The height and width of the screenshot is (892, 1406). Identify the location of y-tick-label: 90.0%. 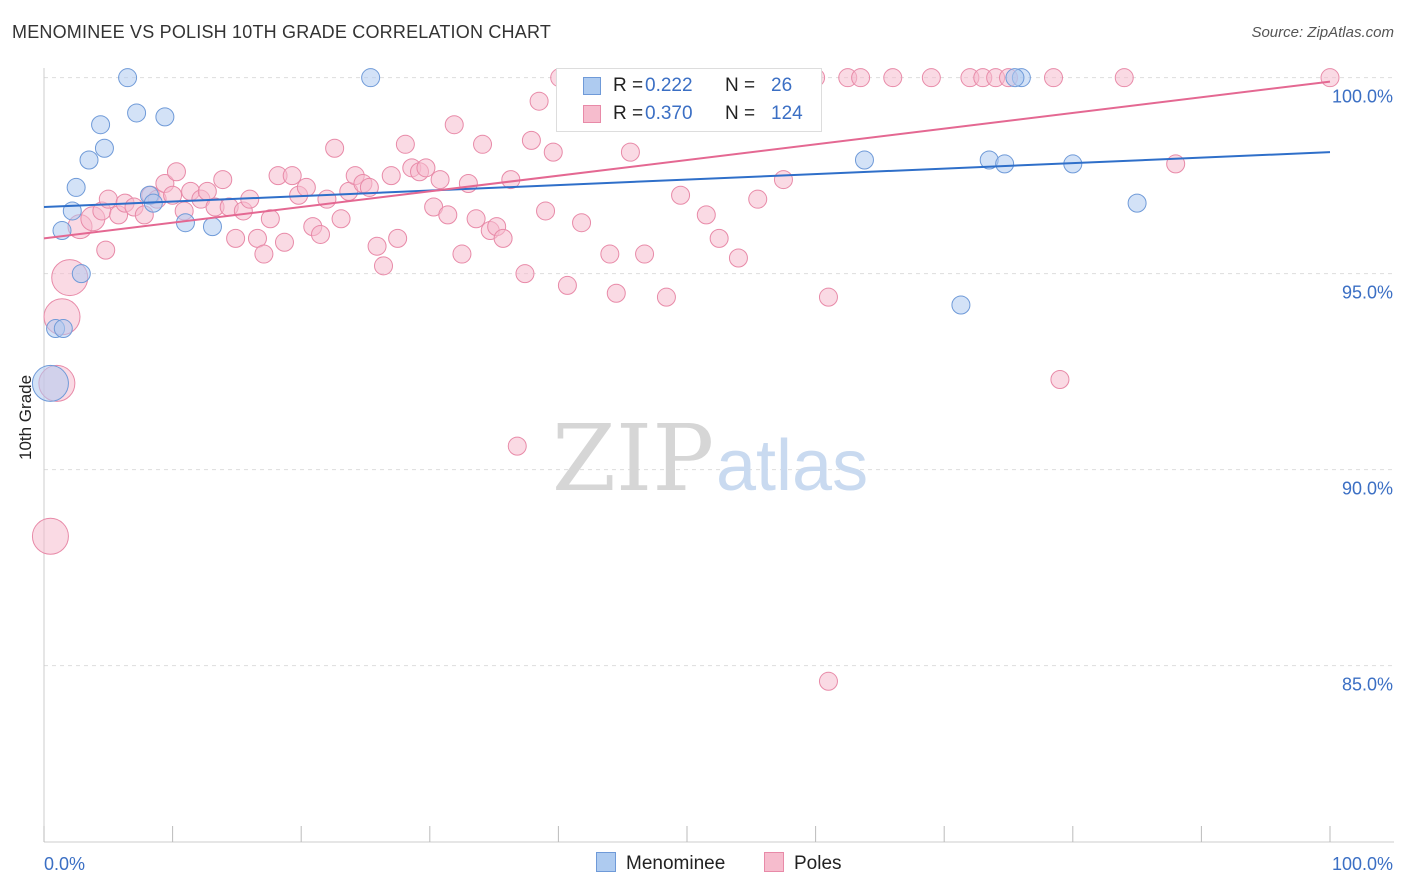
(1367, 489).